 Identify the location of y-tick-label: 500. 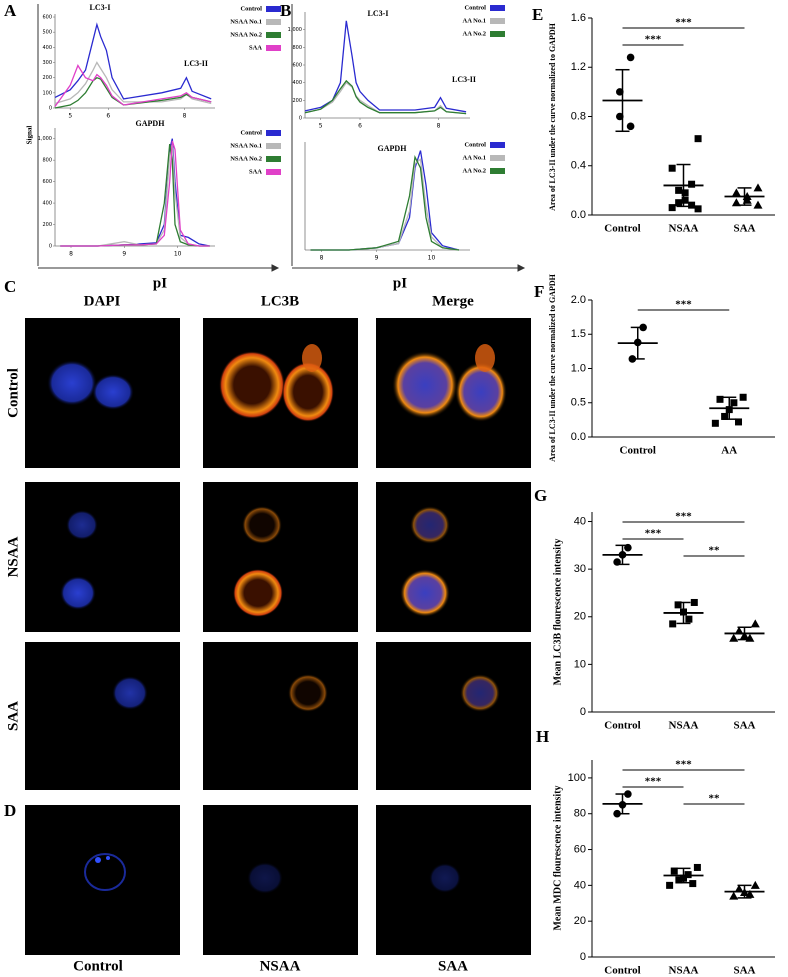
(47, 33).